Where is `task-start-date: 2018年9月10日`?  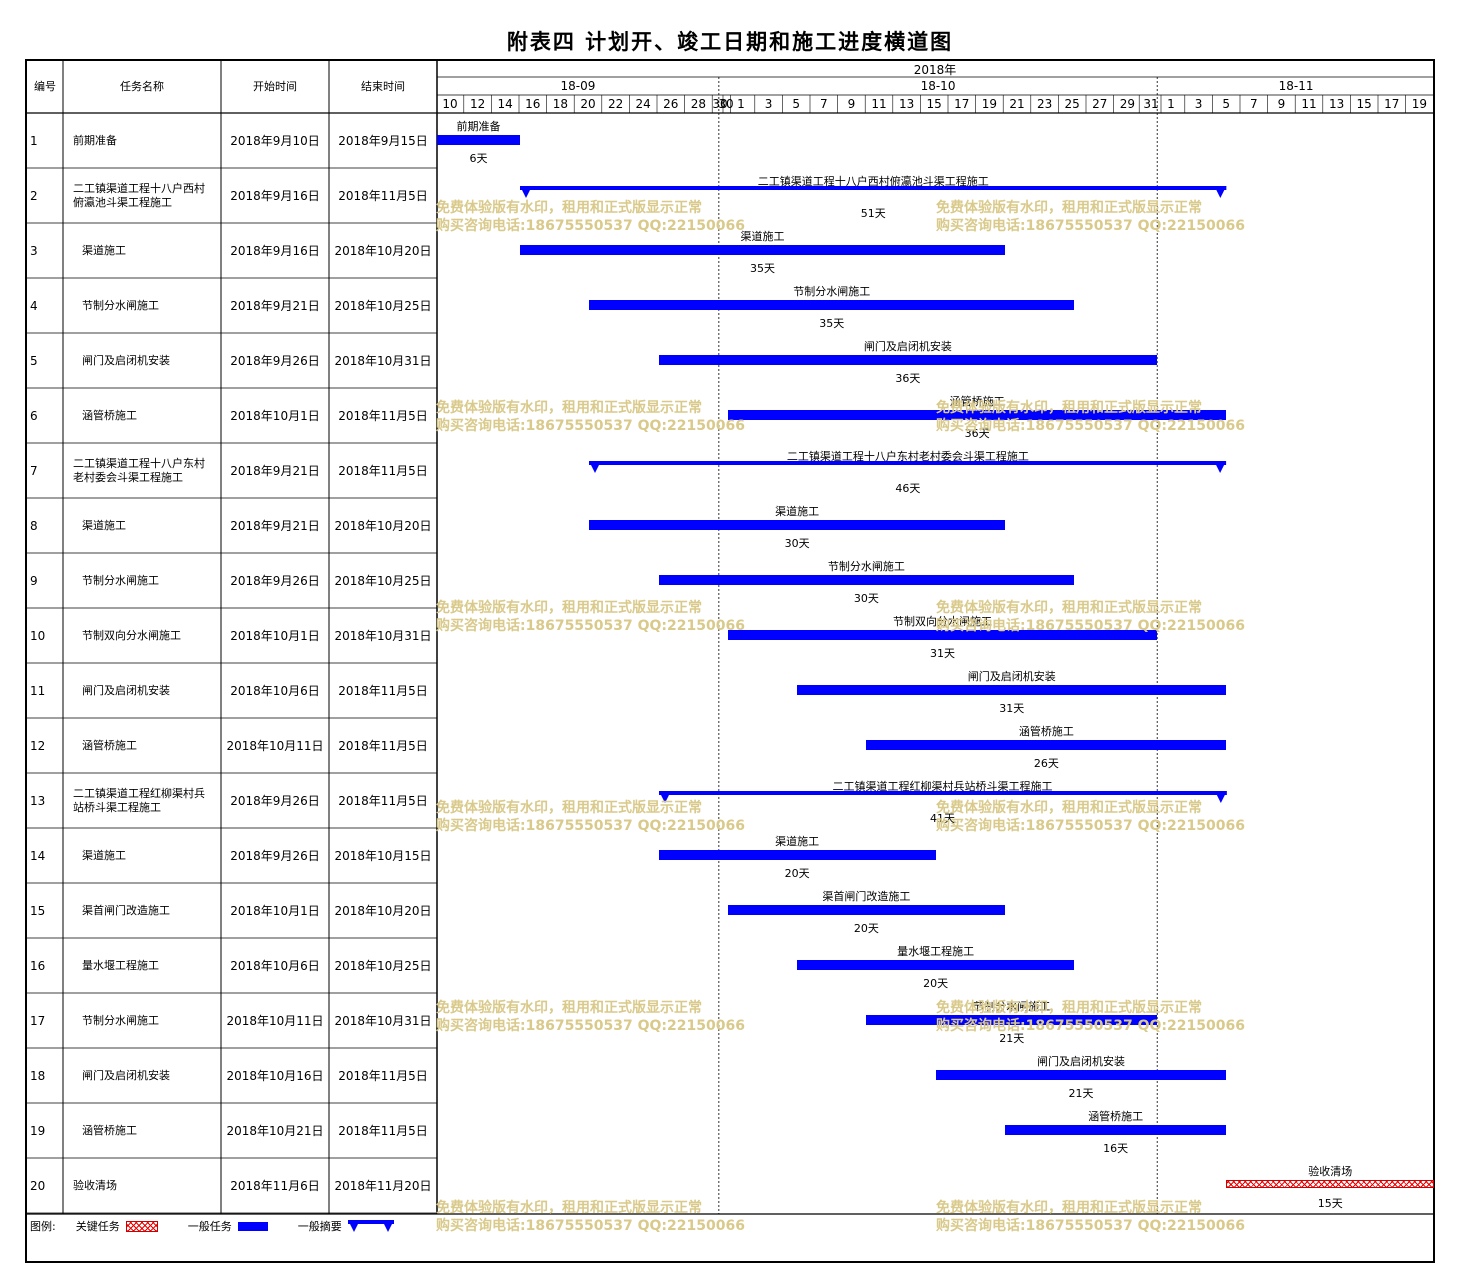 task-start-date: 2018年9月10日 is located at coordinates (275, 141).